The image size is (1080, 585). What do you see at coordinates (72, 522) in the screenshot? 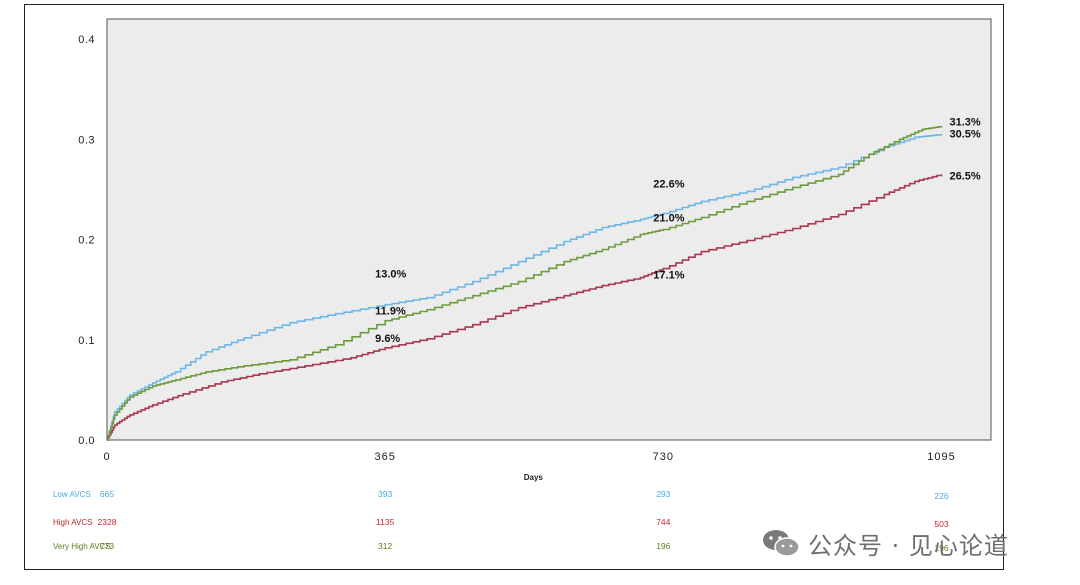
I see `risk-row-label: High AVCS` at bounding box center [72, 522].